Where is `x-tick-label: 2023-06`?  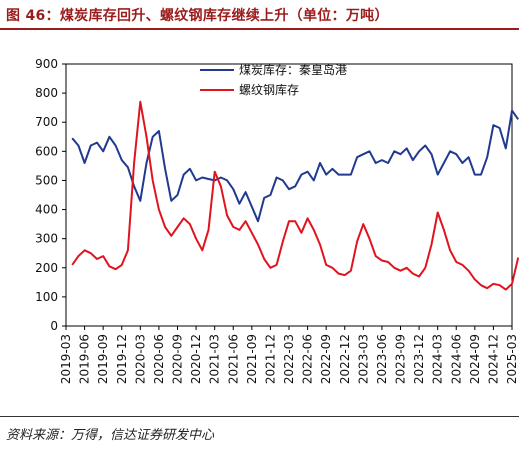 x-tick-label: 2023-06 is located at coordinates (382, 359).